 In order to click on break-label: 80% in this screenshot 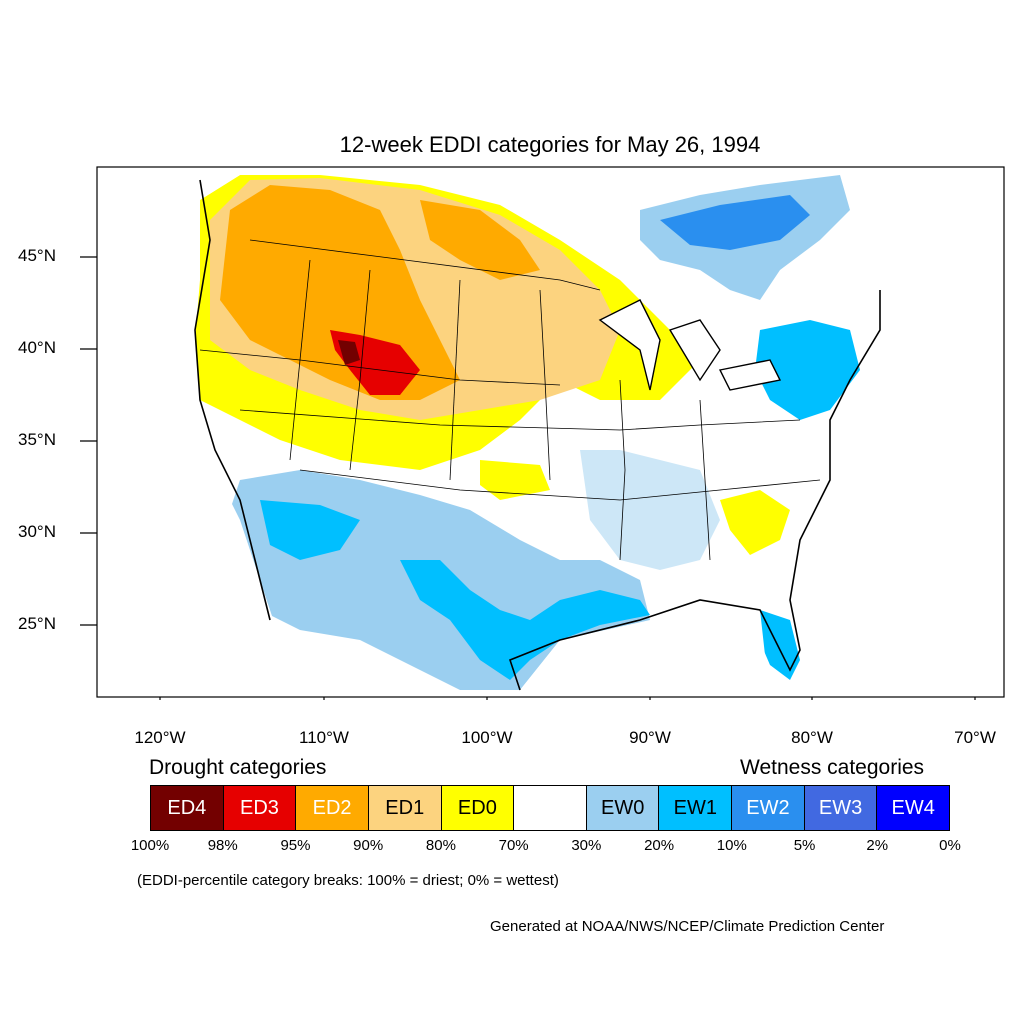, I will do `click(440, 845)`.